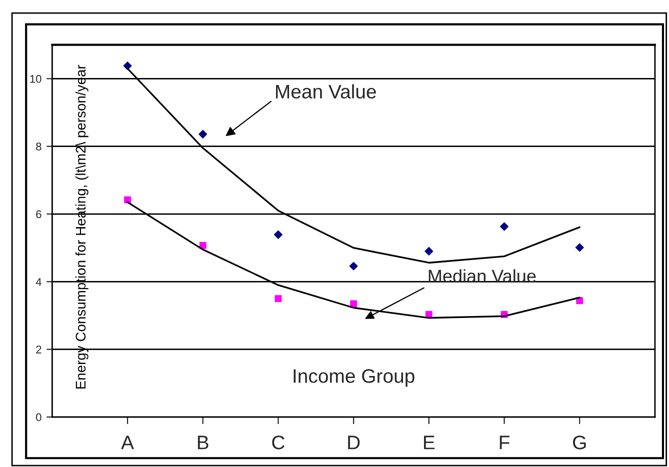 The image size is (669, 467). Describe the element at coordinates (579, 443) in the screenshot. I see `x-tick-label: G` at that location.